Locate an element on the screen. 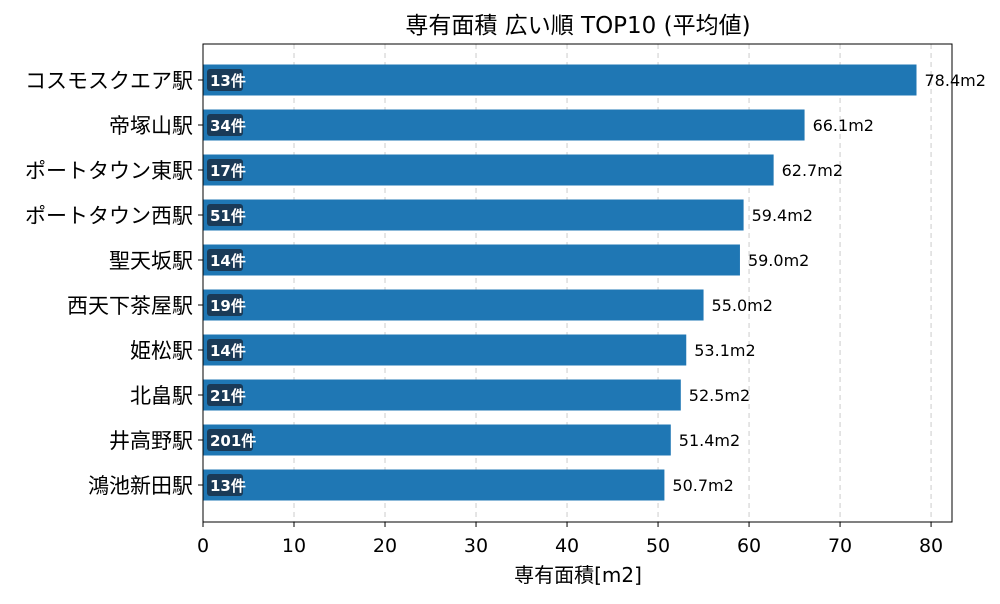 The image size is (1000, 604). x-tick-label: 50 is located at coordinates (658, 546).